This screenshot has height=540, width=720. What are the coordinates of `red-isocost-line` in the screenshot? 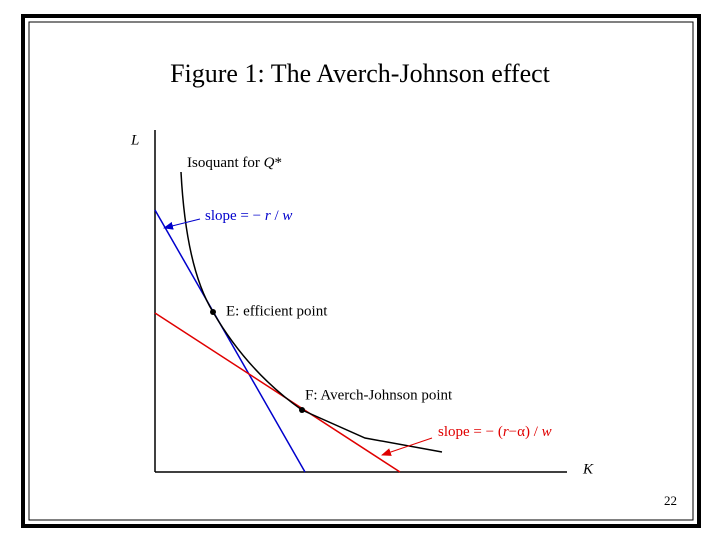 It's located at (277, 392).